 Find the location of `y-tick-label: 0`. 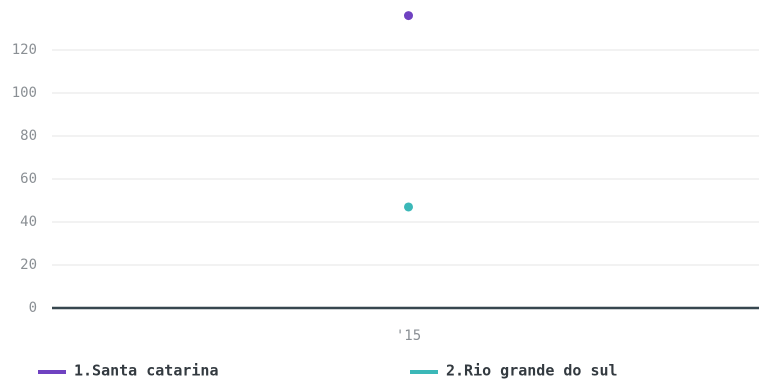

y-tick-label: 0 is located at coordinates (33, 308).